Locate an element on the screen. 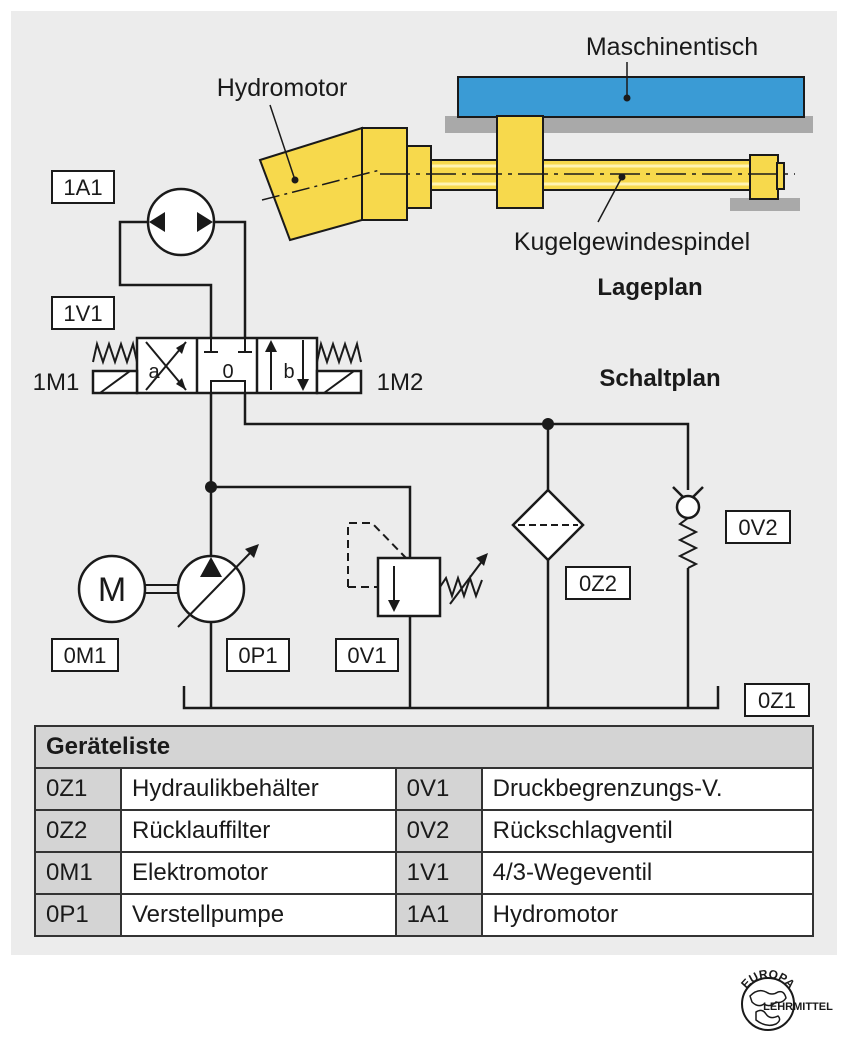 The image size is (848, 1050). part-code: 0M1 is located at coordinates (78, 873).